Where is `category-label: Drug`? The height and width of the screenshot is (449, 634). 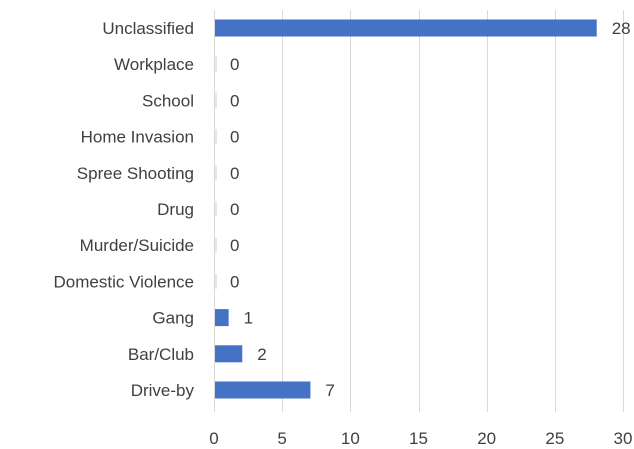
category-label: Drug is located at coordinates (175, 209).